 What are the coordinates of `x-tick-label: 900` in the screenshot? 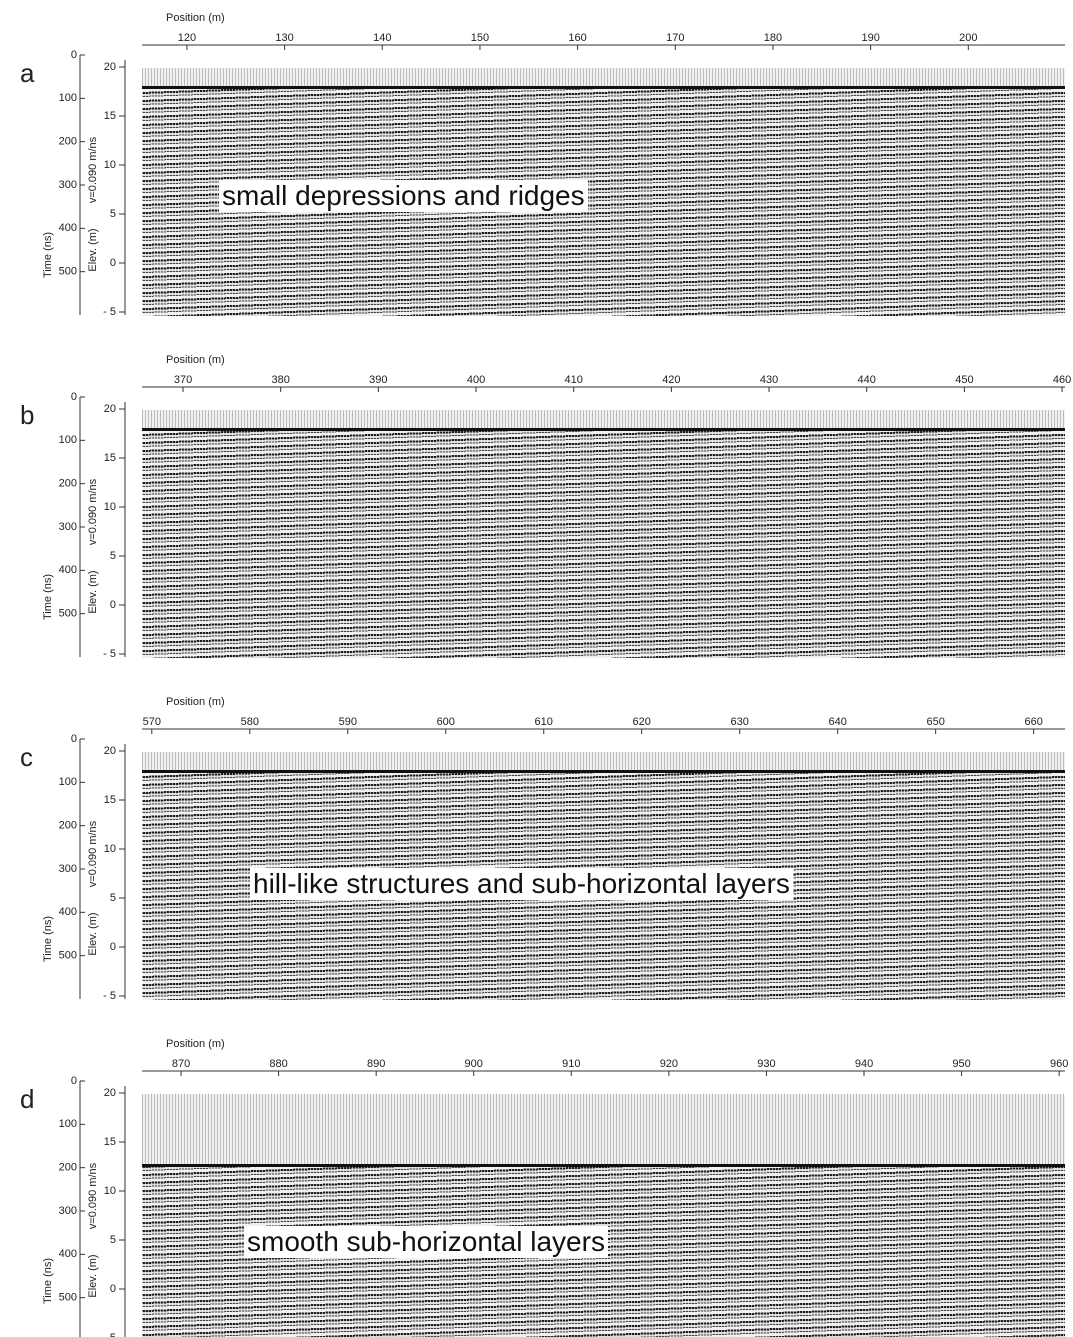 It's located at (474, 1064).